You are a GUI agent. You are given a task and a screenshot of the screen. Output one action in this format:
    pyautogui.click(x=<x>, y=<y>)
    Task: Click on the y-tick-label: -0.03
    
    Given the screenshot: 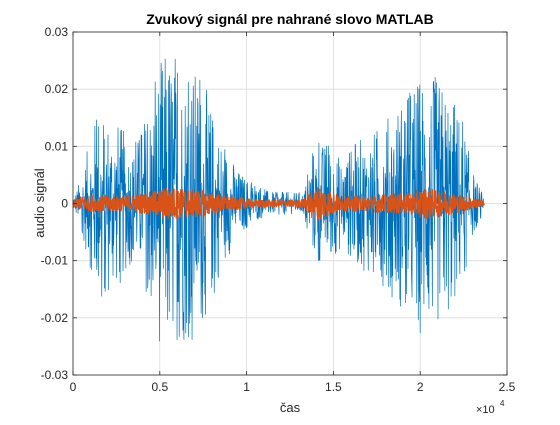 What is the action you would take?
    pyautogui.click(x=55, y=375)
    